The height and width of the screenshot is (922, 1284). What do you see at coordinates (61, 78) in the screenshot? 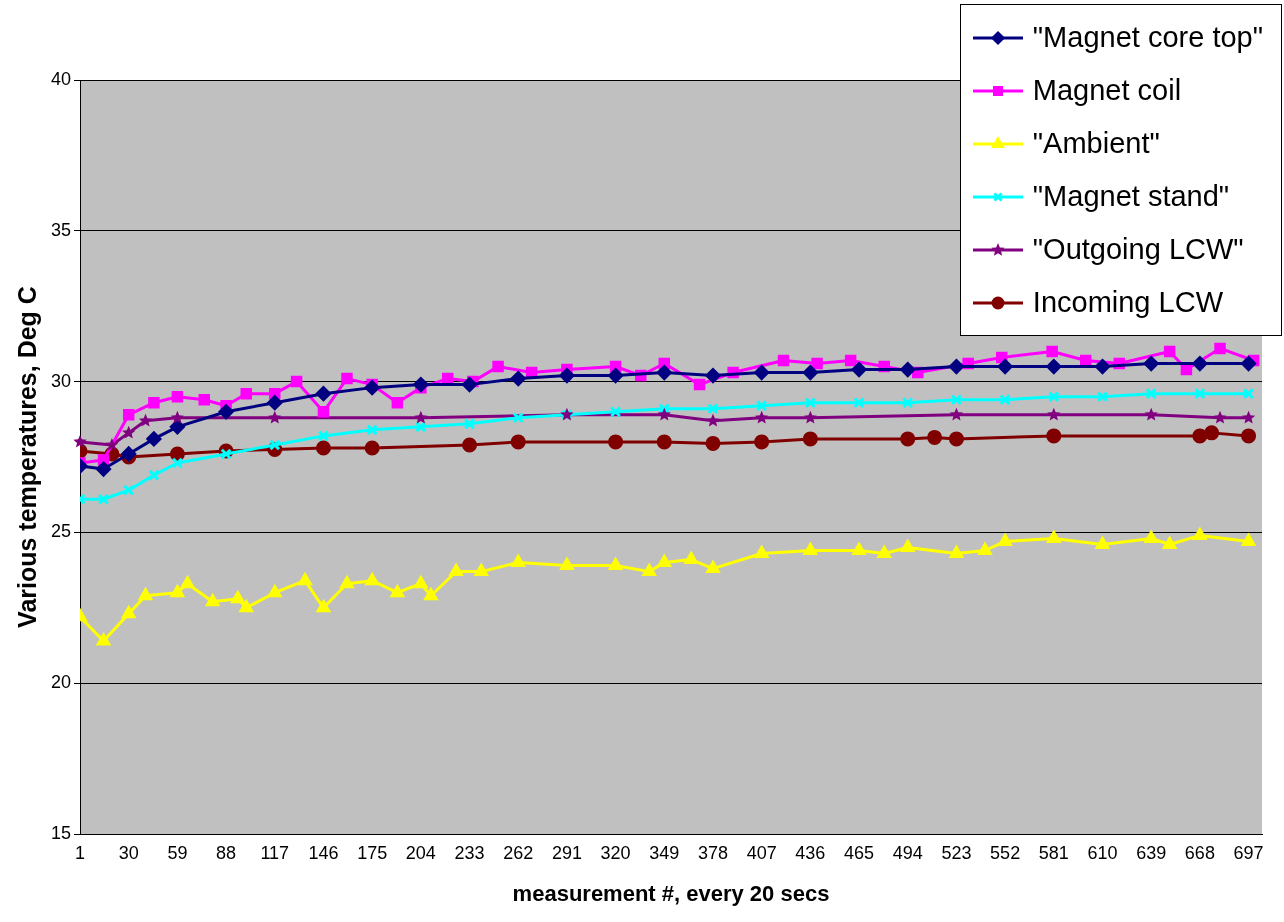
I see `y-tick-label: 40` at bounding box center [61, 78].